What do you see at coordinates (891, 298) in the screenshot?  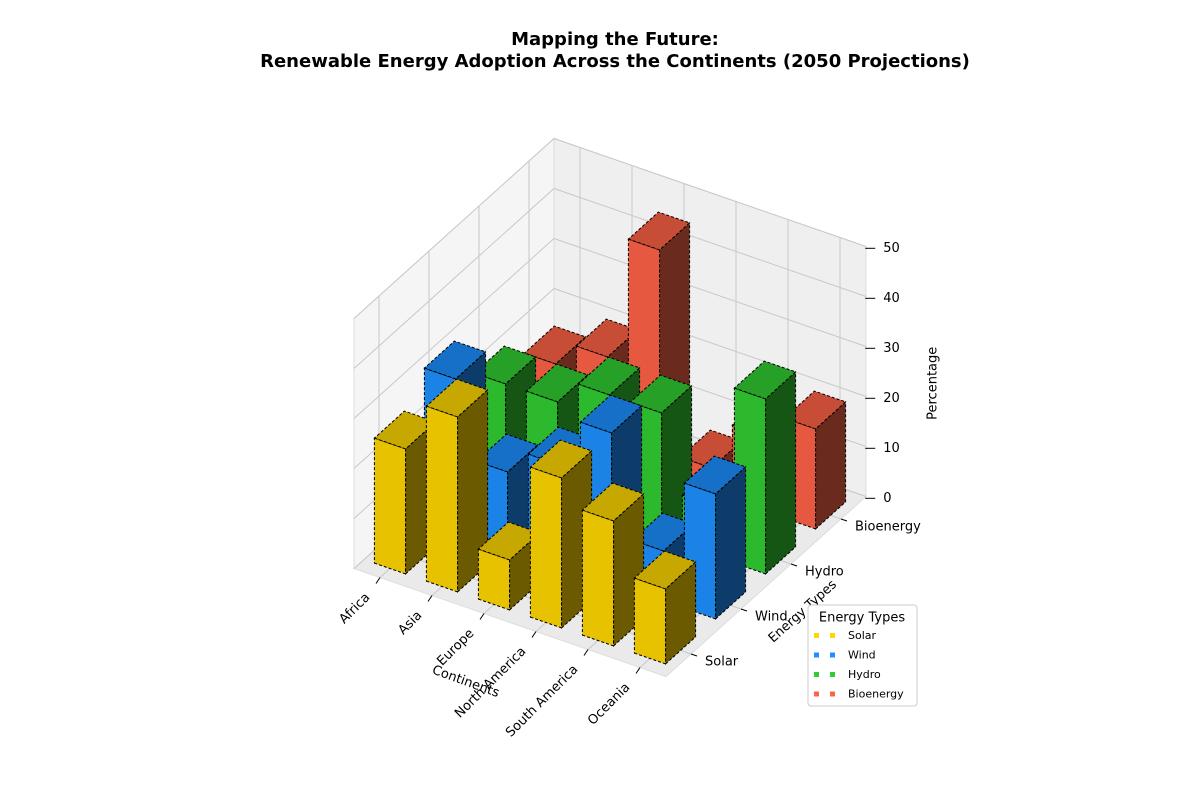 I see `z-tick-label: 40` at bounding box center [891, 298].